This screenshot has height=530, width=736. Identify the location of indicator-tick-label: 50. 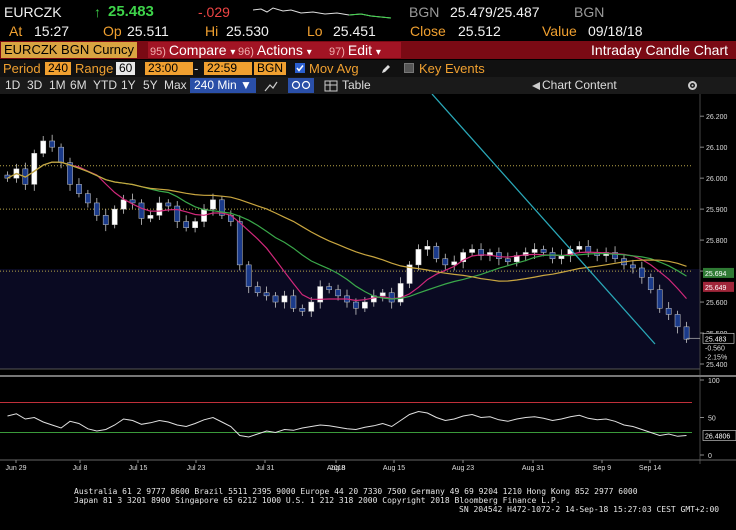
(712, 419).